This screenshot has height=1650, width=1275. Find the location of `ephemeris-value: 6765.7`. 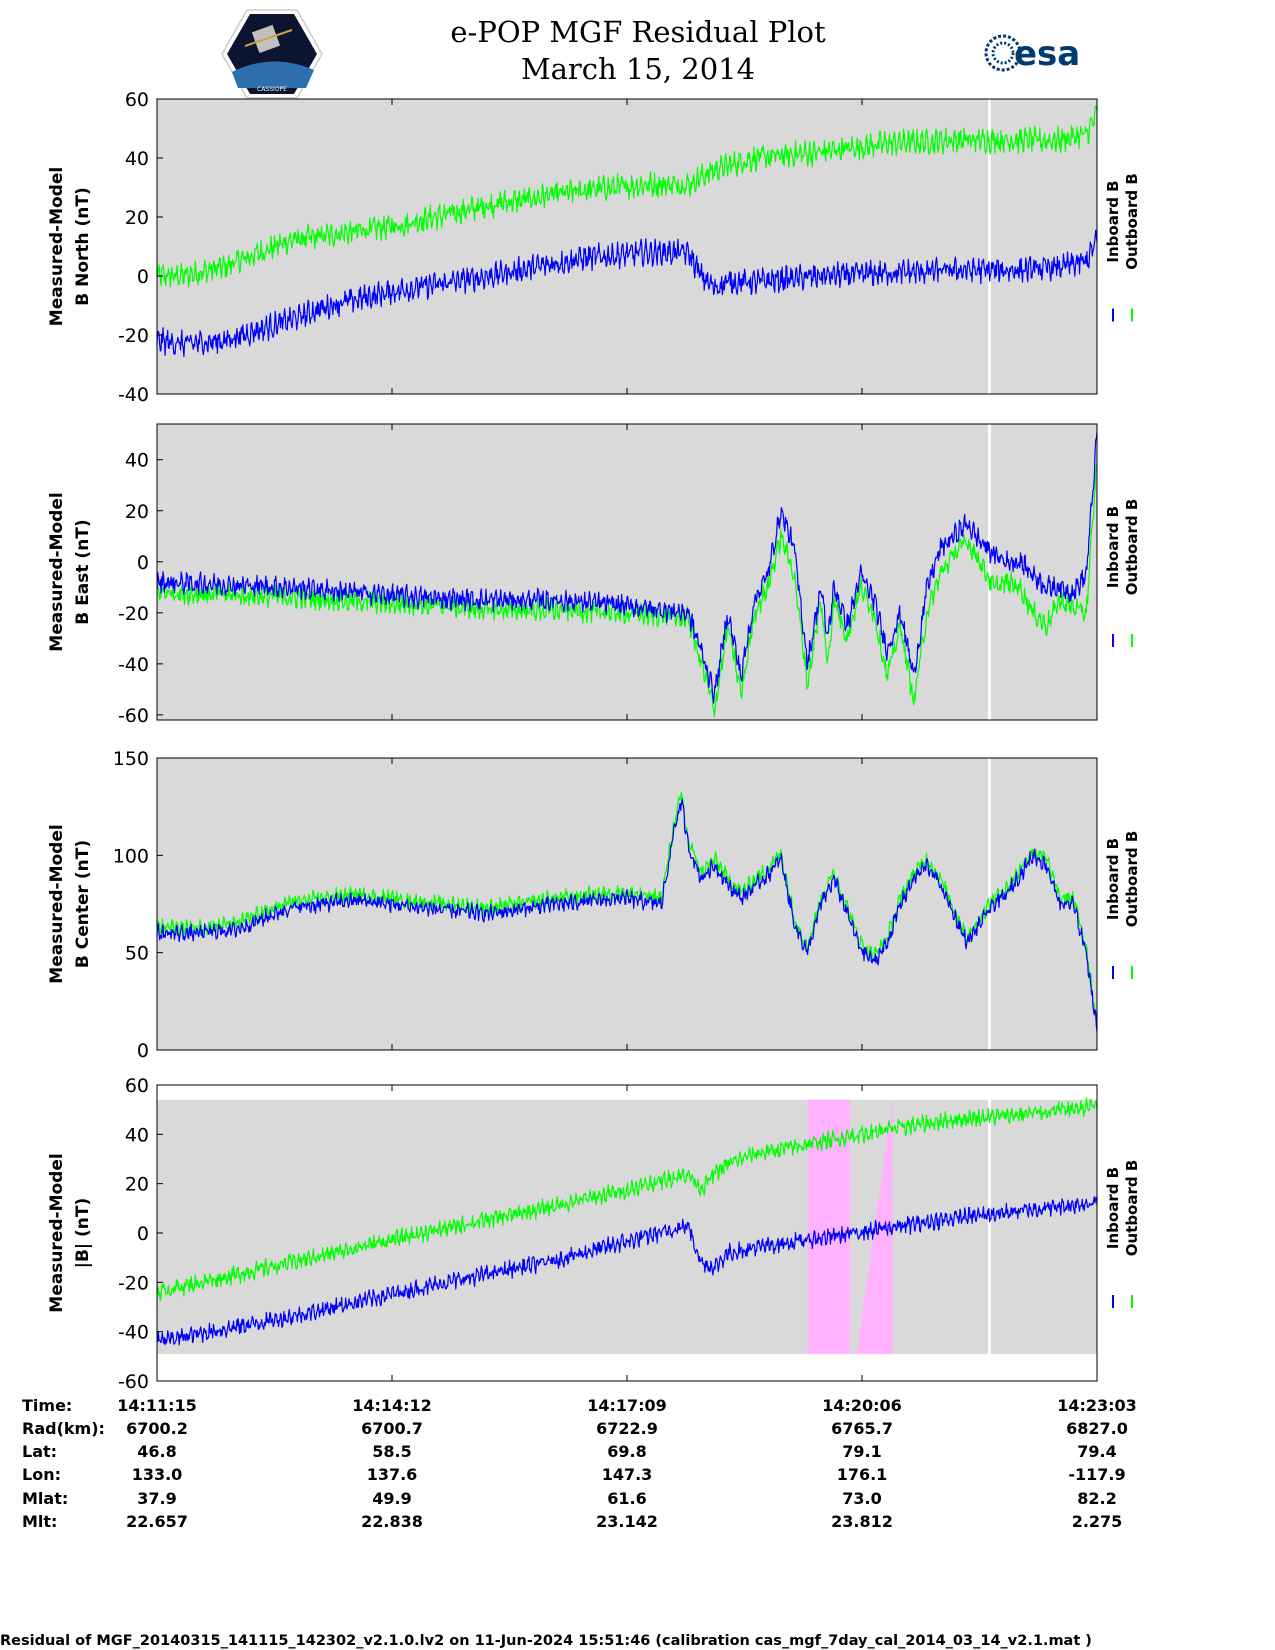

ephemeris-value: 6765.7 is located at coordinates (862, 1428).